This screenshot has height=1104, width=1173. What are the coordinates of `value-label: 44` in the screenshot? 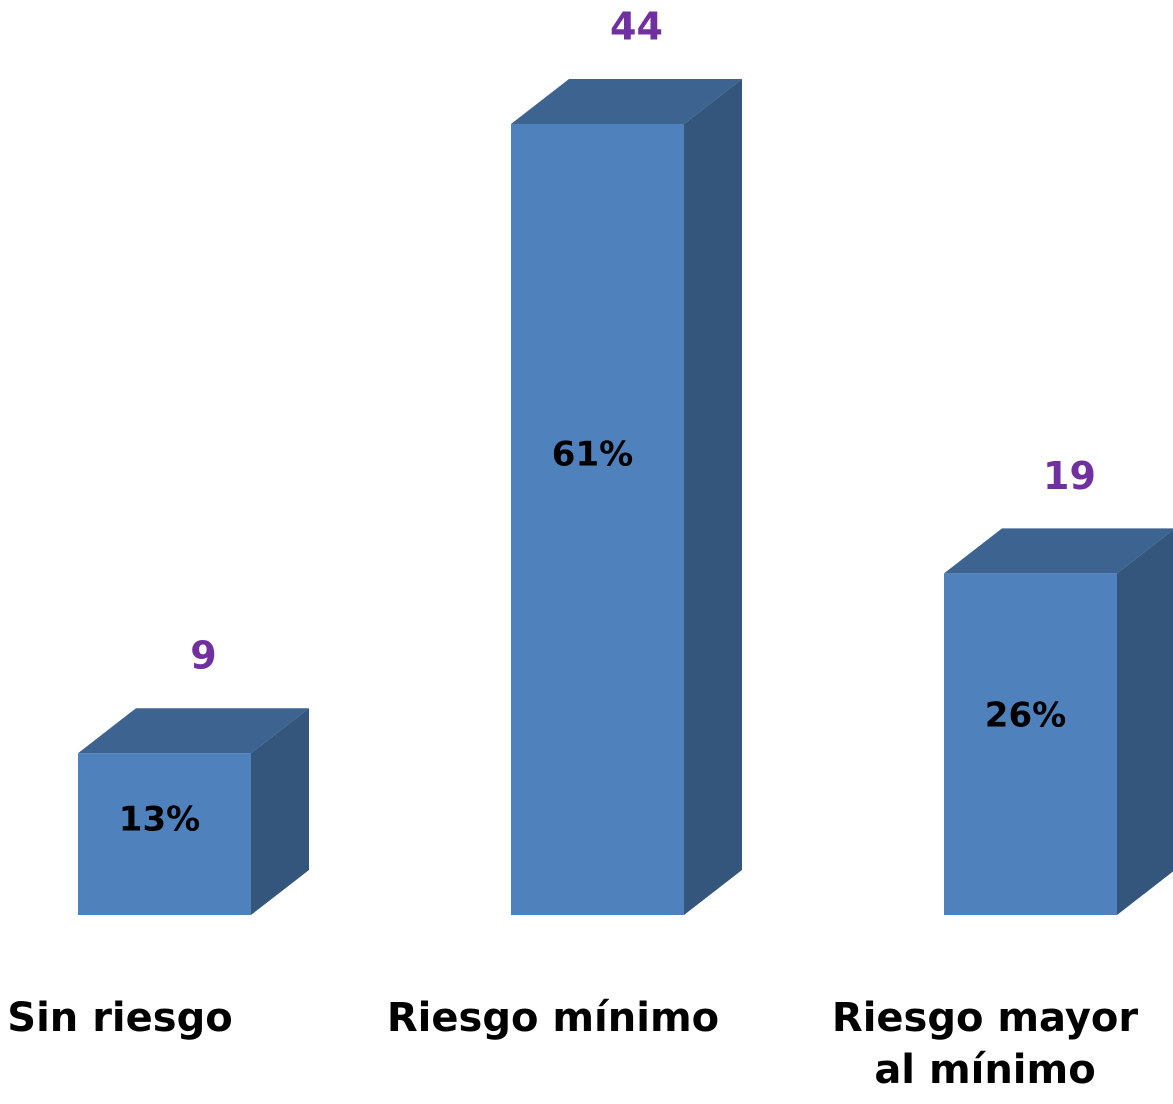 It's located at (636, 27).